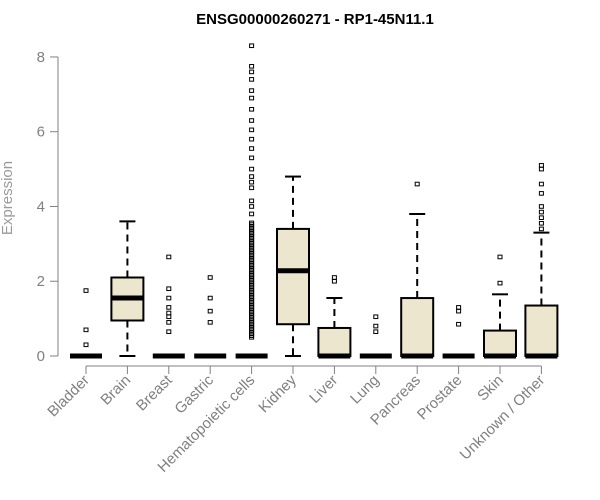  Describe the element at coordinates (210, 317) in the screenshot. I see `box-gastric` at that location.